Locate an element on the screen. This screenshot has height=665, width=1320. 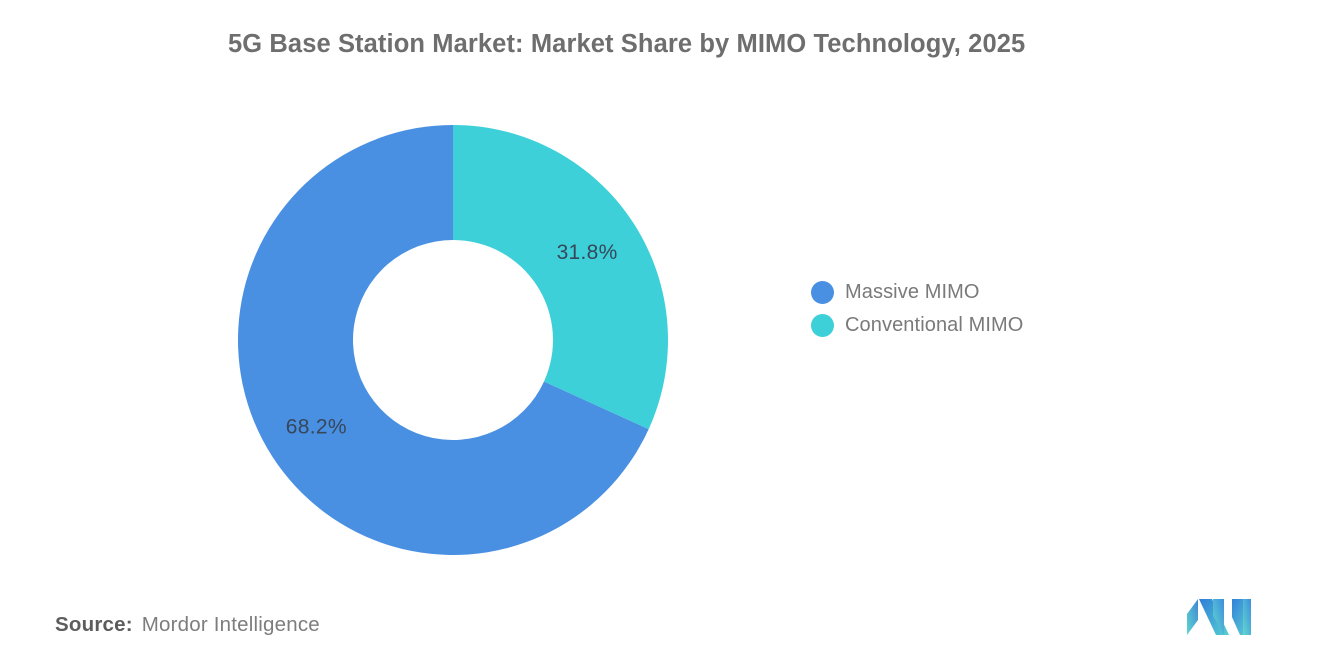
legend-item-massive-mimo: Massive MIMO is located at coordinates (917, 292).